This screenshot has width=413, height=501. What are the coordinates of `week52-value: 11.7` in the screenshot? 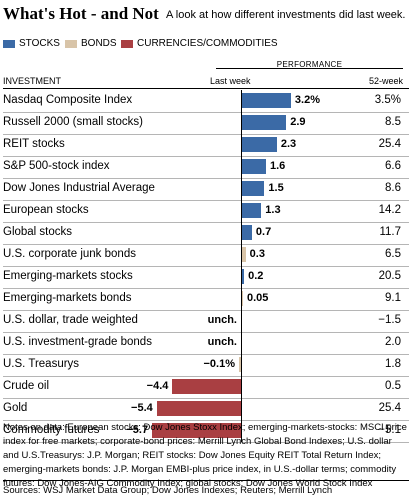 It's located at (390, 232).